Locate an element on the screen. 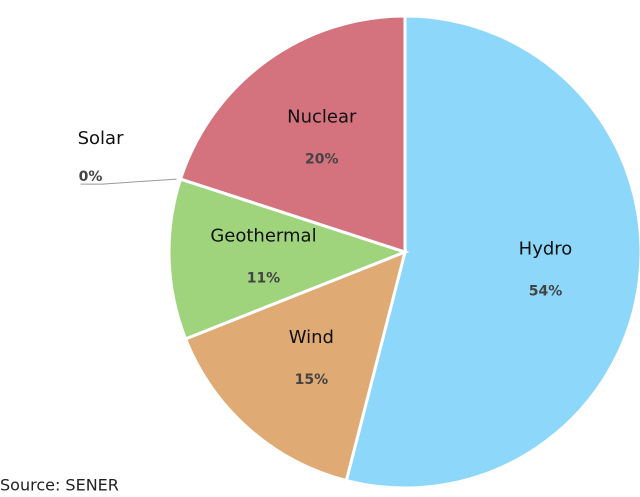 The width and height of the screenshot is (640, 497). slice-label: Solar is located at coordinates (101, 138).